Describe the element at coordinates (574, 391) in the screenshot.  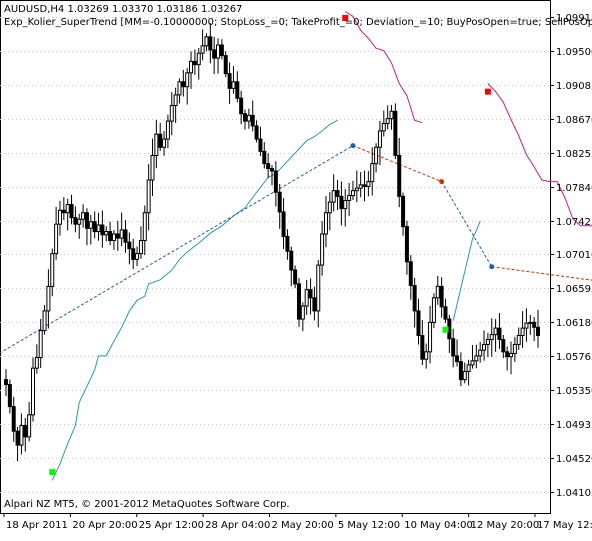
I see `y-tick-label: 1.05350` at that location.